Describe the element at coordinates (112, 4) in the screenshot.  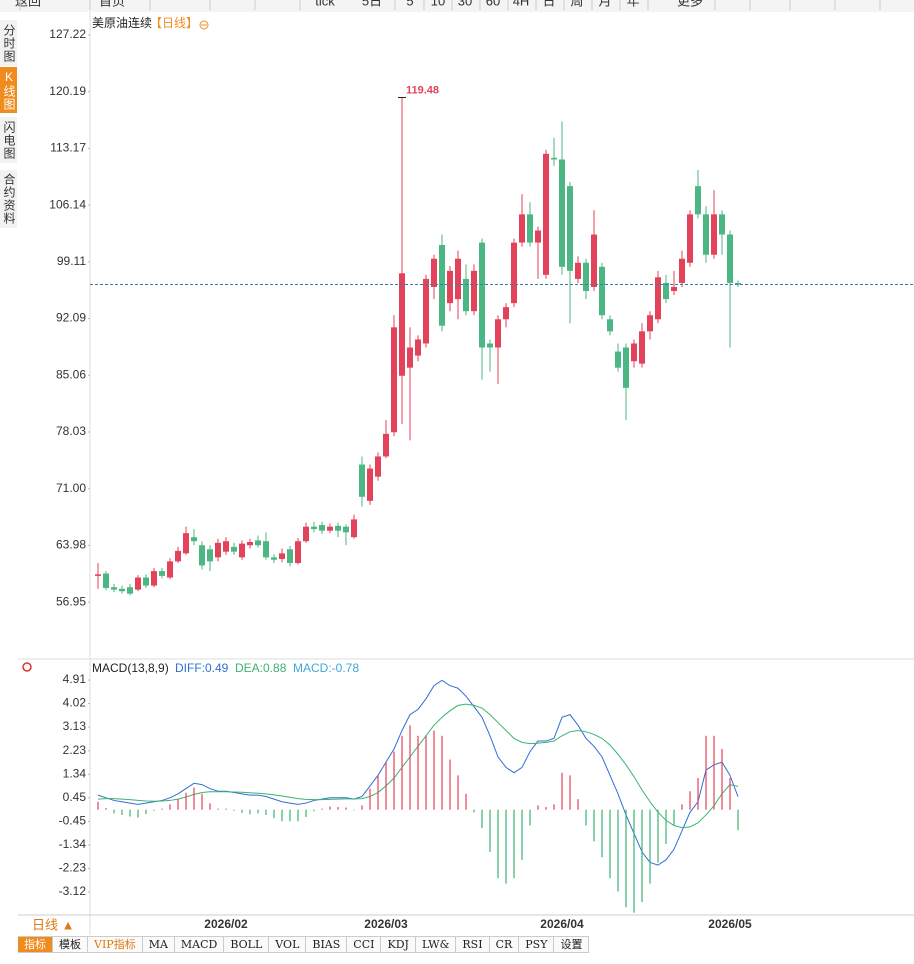
I see `toolbar-button: 首页` at that location.